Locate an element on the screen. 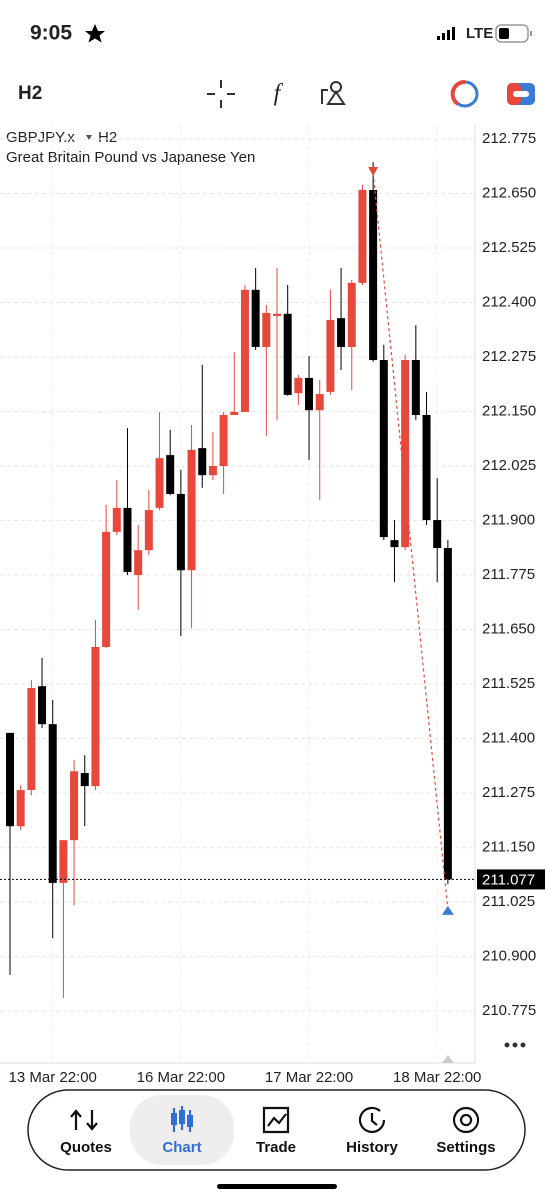 The width and height of the screenshot is (554, 1199). clock: 9:05 is located at coordinates (51, 33).